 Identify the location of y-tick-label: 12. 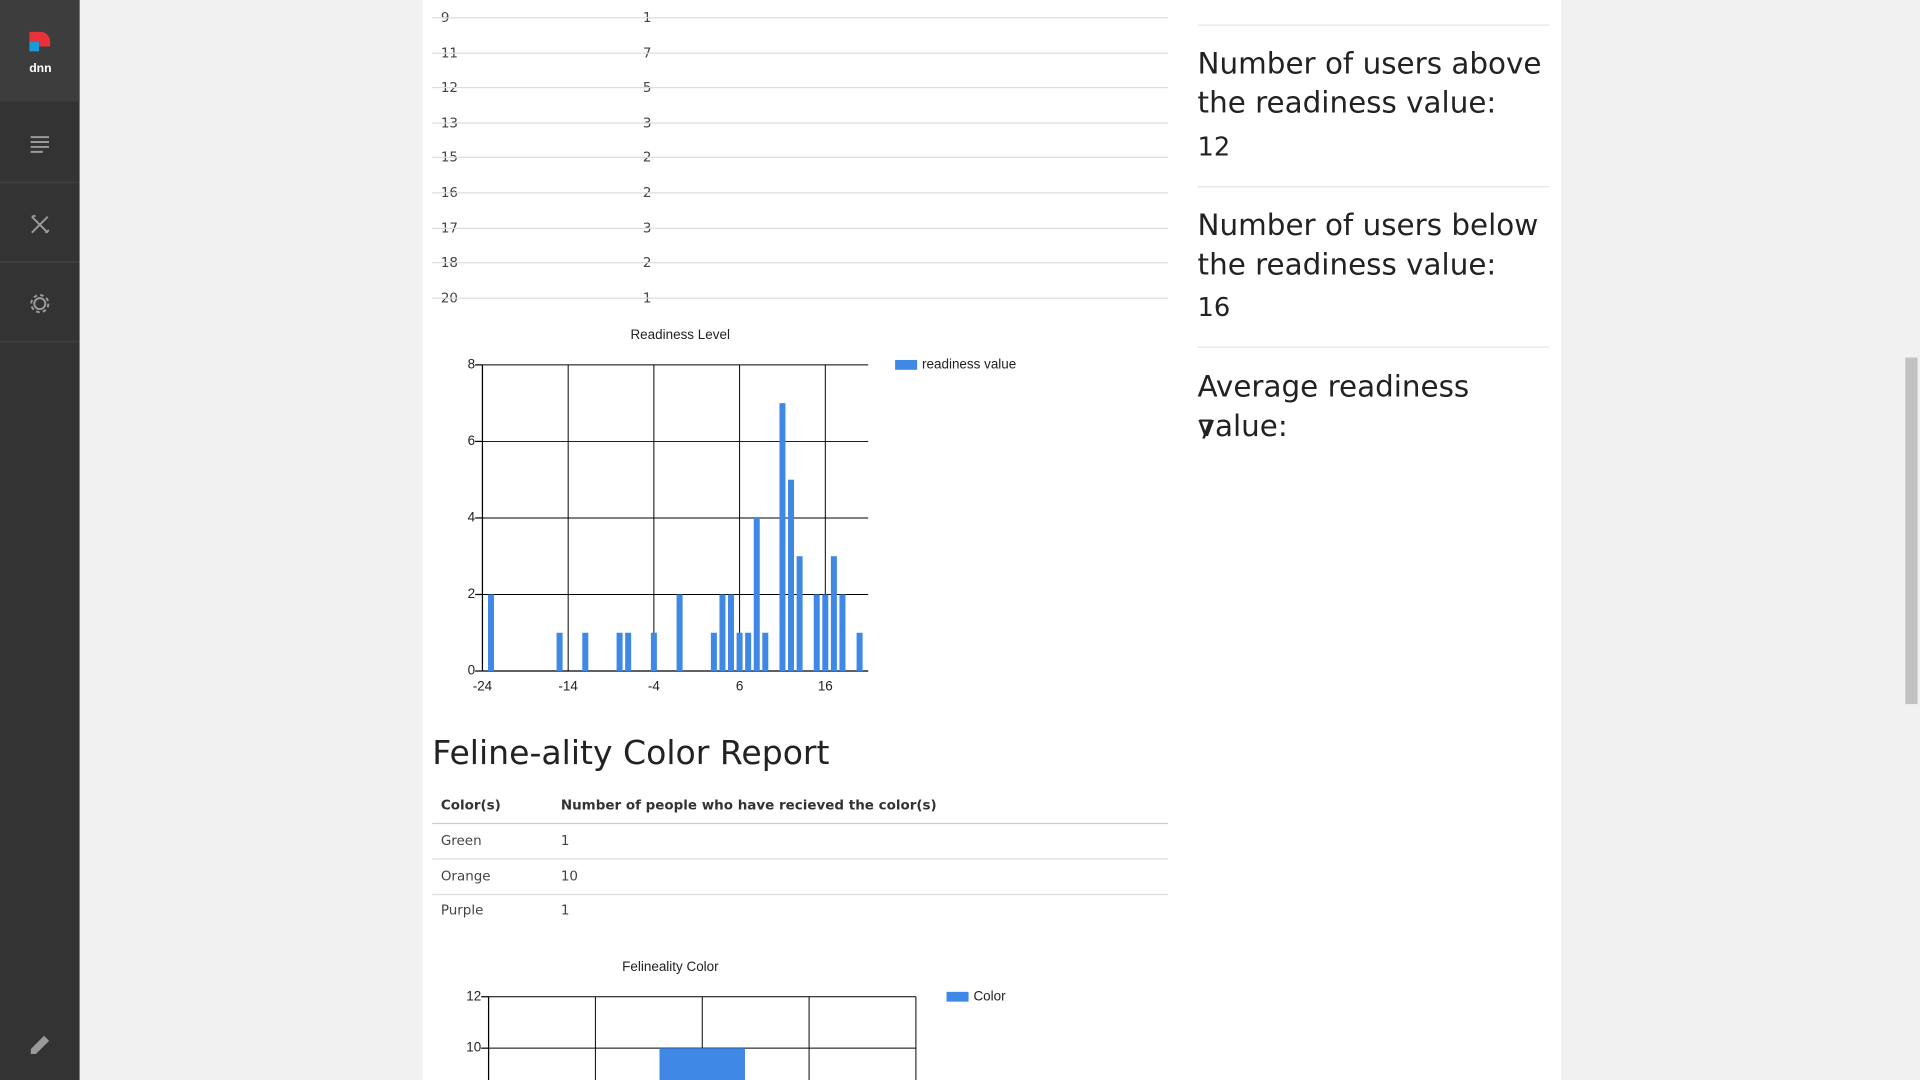
(473, 995).